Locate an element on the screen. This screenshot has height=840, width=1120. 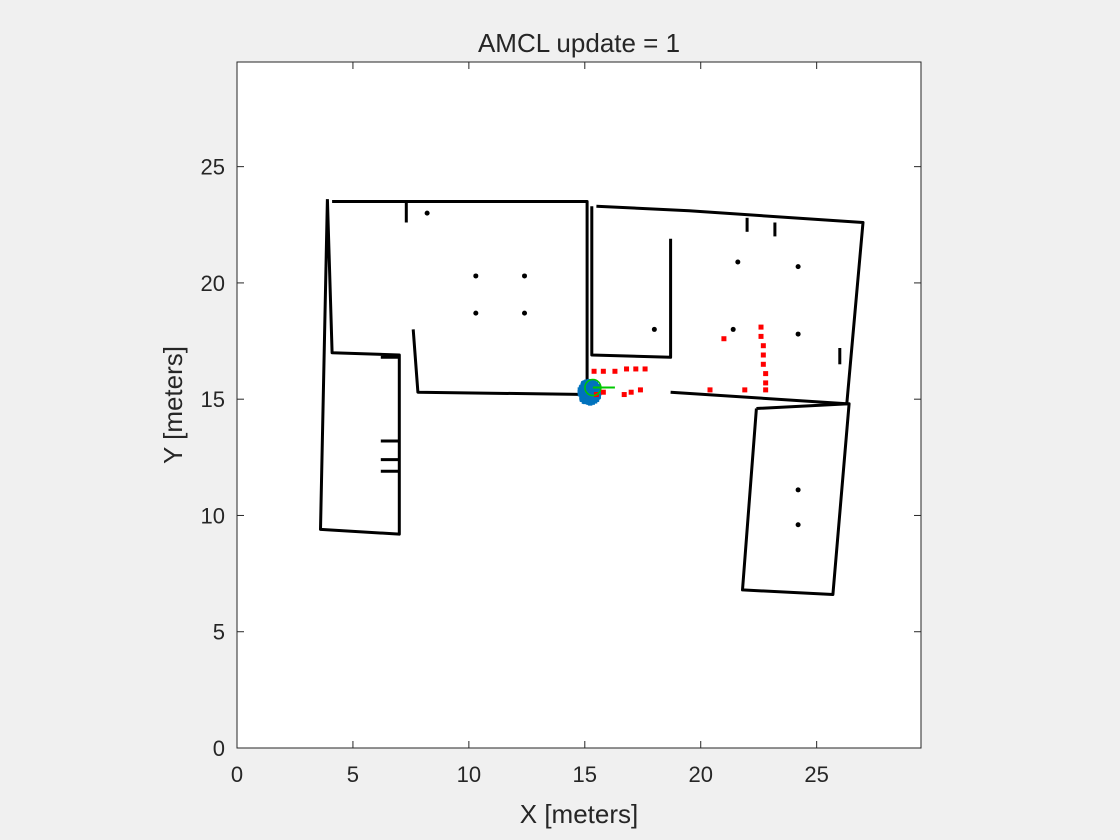
x-tick-label: 5 is located at coordinates (353, 774).